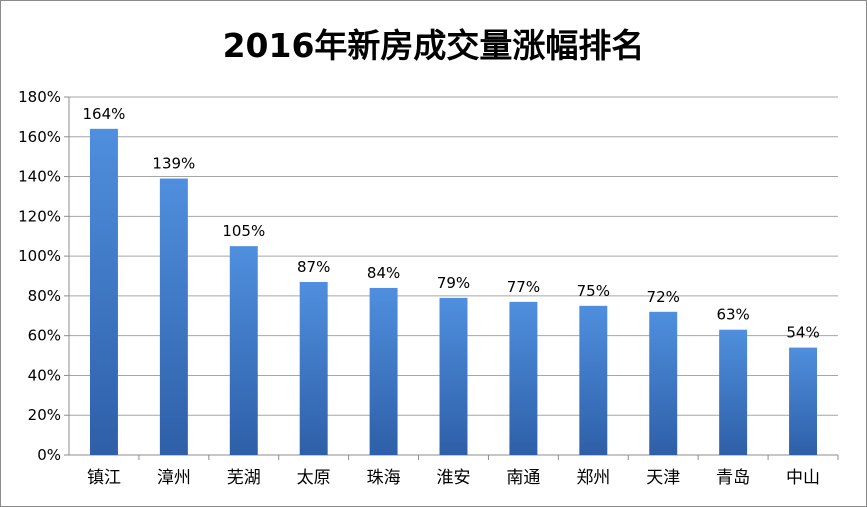 Image resolution: width=867 pixels, height=507 pixels. Describe the element at coordinates (49, 455) in the screenshot. I see `y-tick-label: 0%` at that location.